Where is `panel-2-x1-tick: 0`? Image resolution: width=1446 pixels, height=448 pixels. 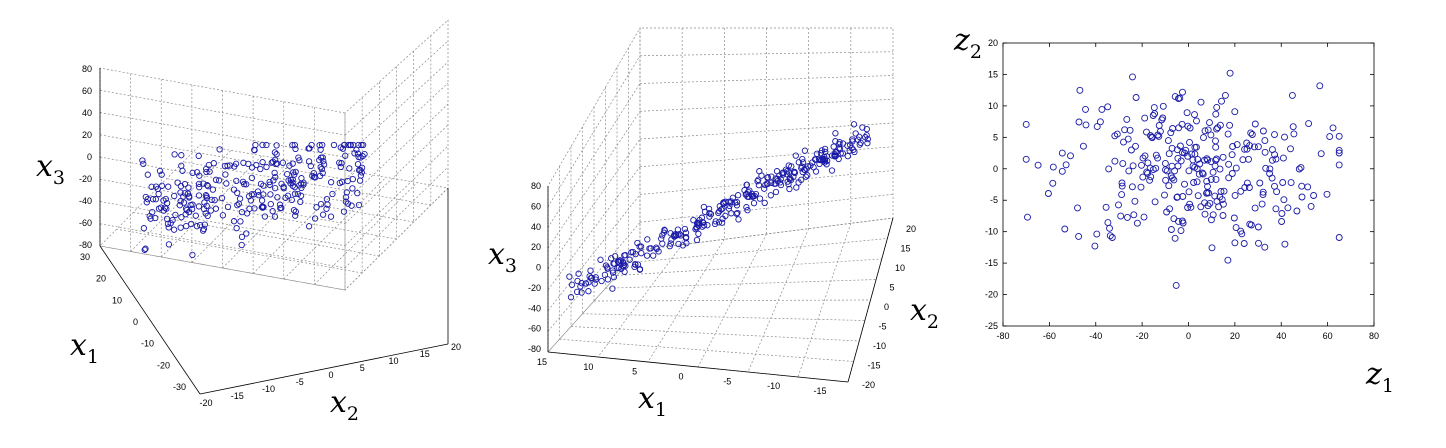
panel-2-x1-tick: 0 is located at coordinates (680, 377).